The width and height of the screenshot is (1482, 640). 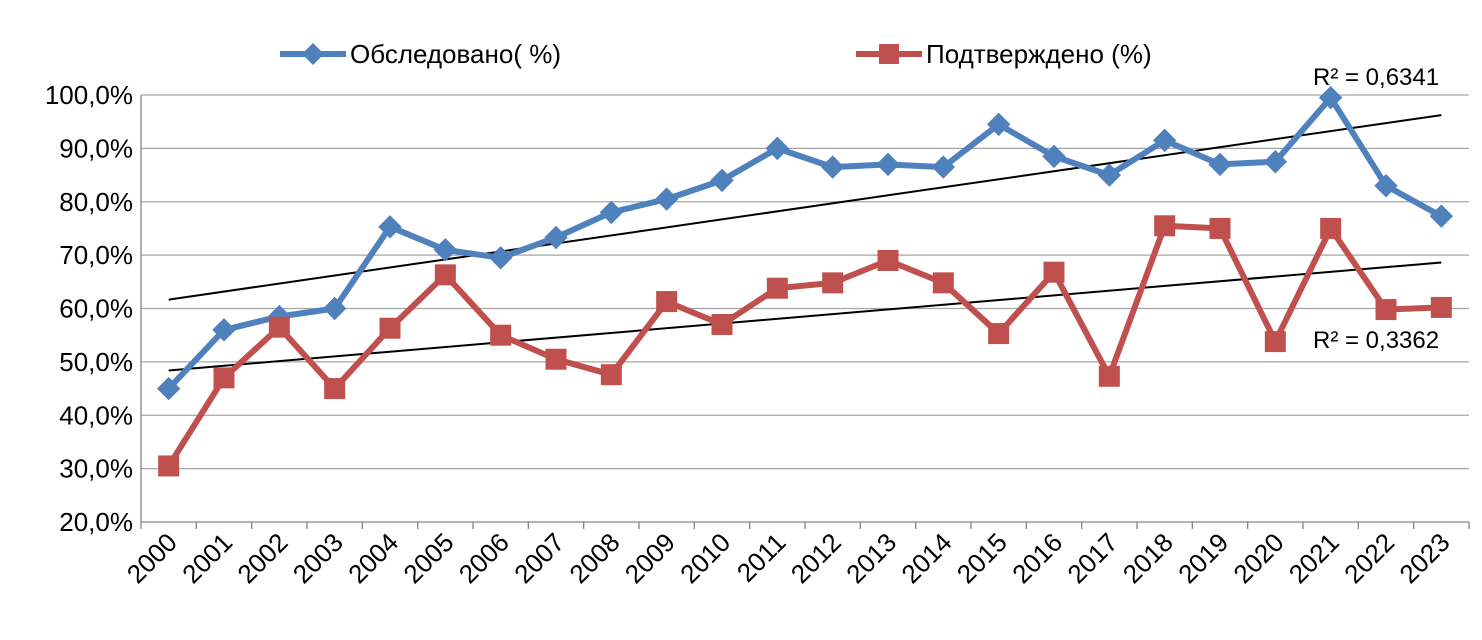 I want to click on legend-item: Подтверждено (%), so click(x=1004, y=54).